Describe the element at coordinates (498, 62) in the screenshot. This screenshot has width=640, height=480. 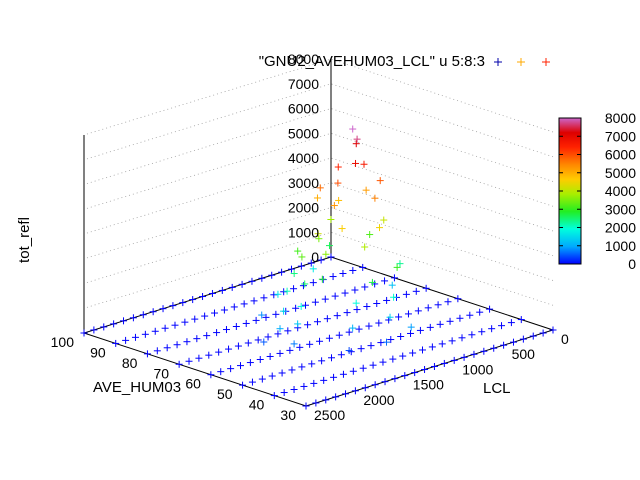
I see `legend-marker-blue` at that location.